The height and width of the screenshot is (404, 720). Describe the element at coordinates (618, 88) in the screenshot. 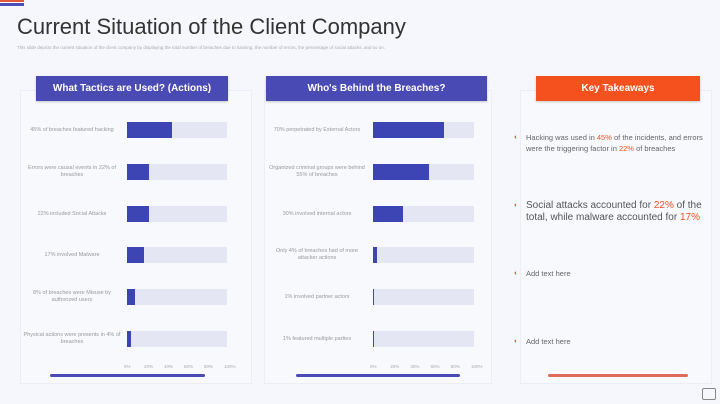

I see `takeaways-header: Key Takeaways` at that location.